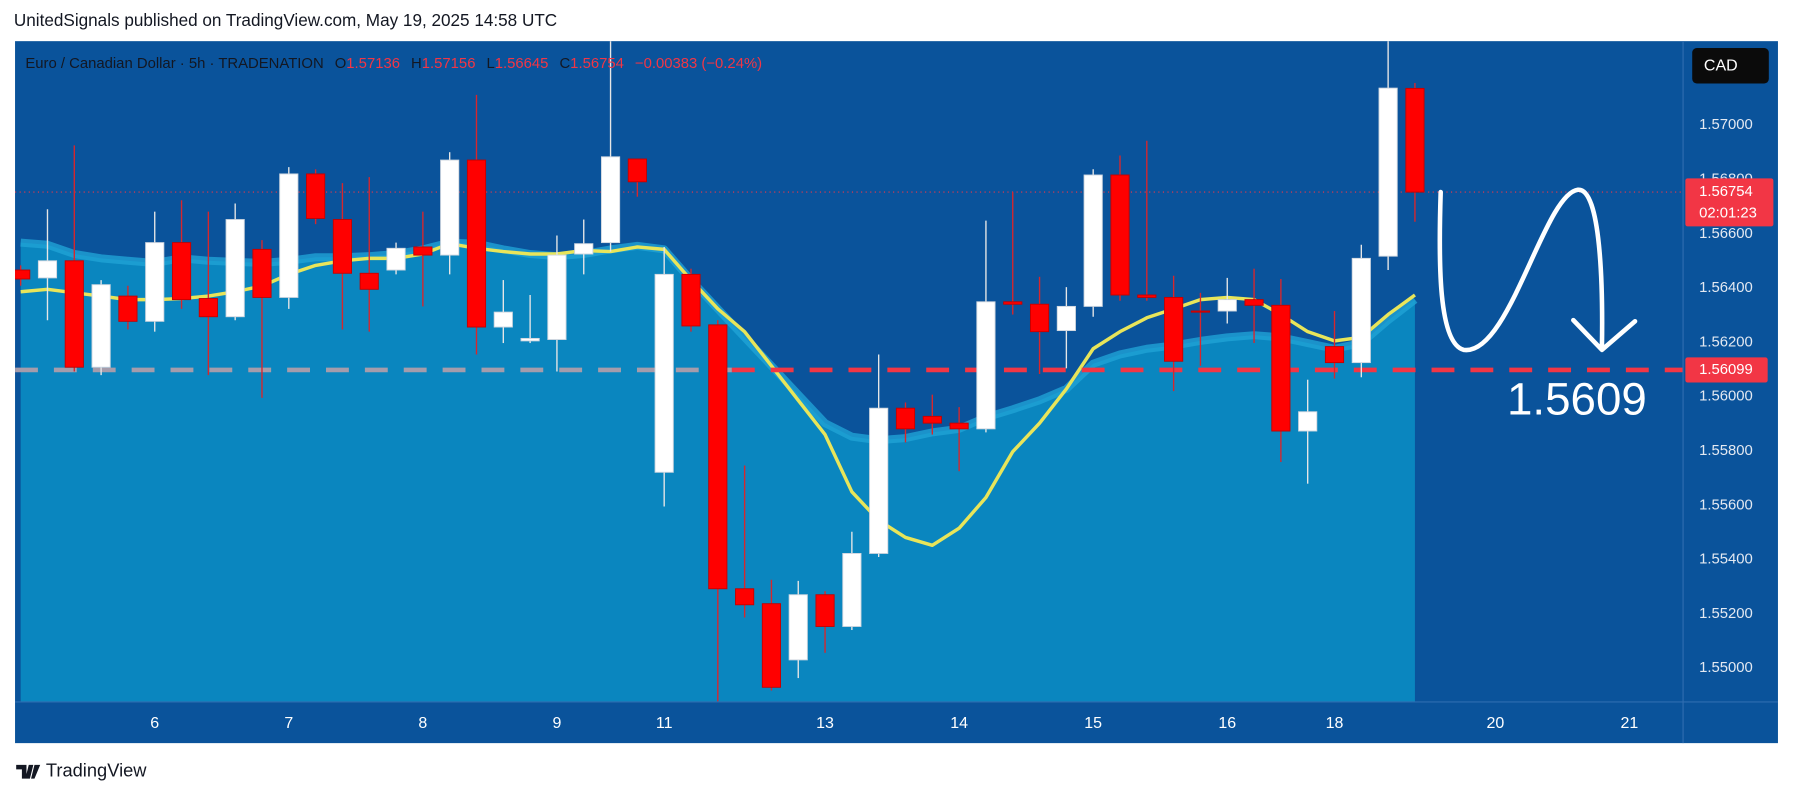 This screenshot has height=798, width=1793. Describe the element at coordinates (825, 723) in the screenshot. I see `x-tick-label: 13` at that location.